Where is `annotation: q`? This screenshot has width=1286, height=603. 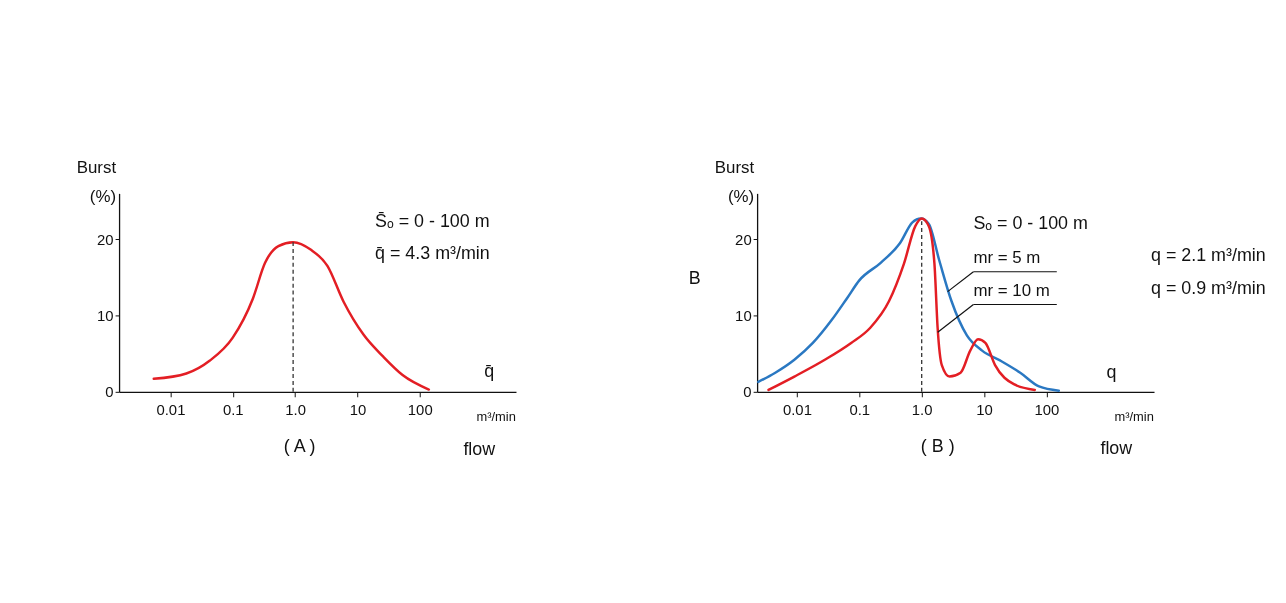 annotation: q is located at coordinates (1111, 371).